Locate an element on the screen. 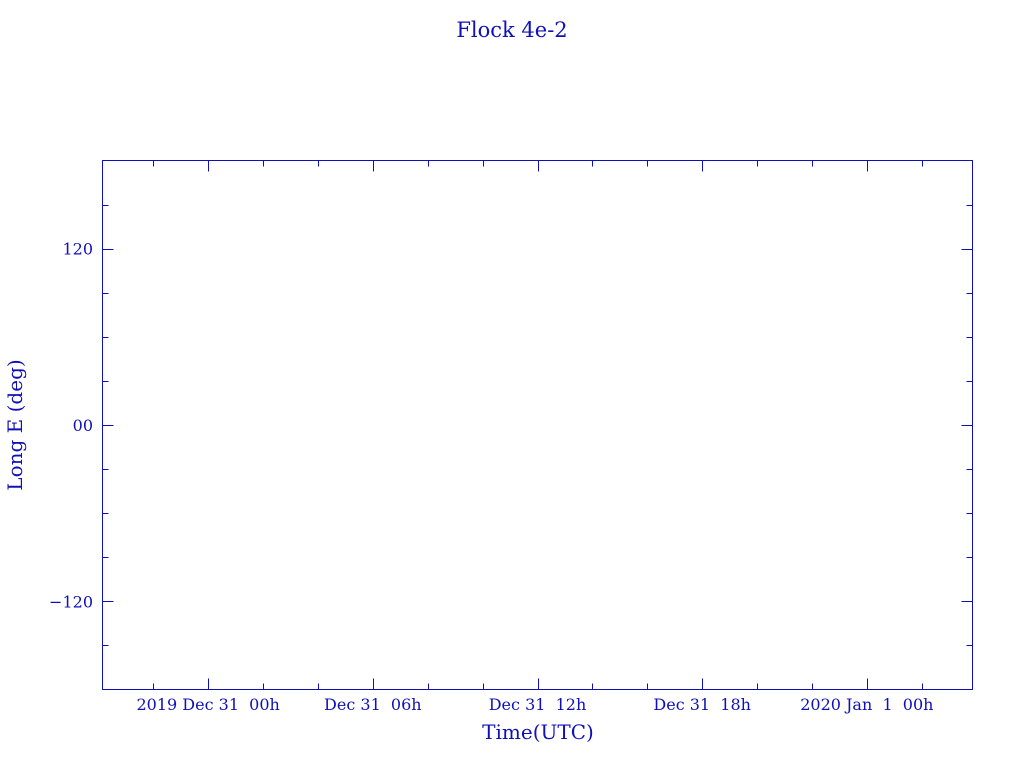 The width and height of the screenshot is (1024, 768). x-axis-label: Time(UTC) is located at coordinates (538, 732).